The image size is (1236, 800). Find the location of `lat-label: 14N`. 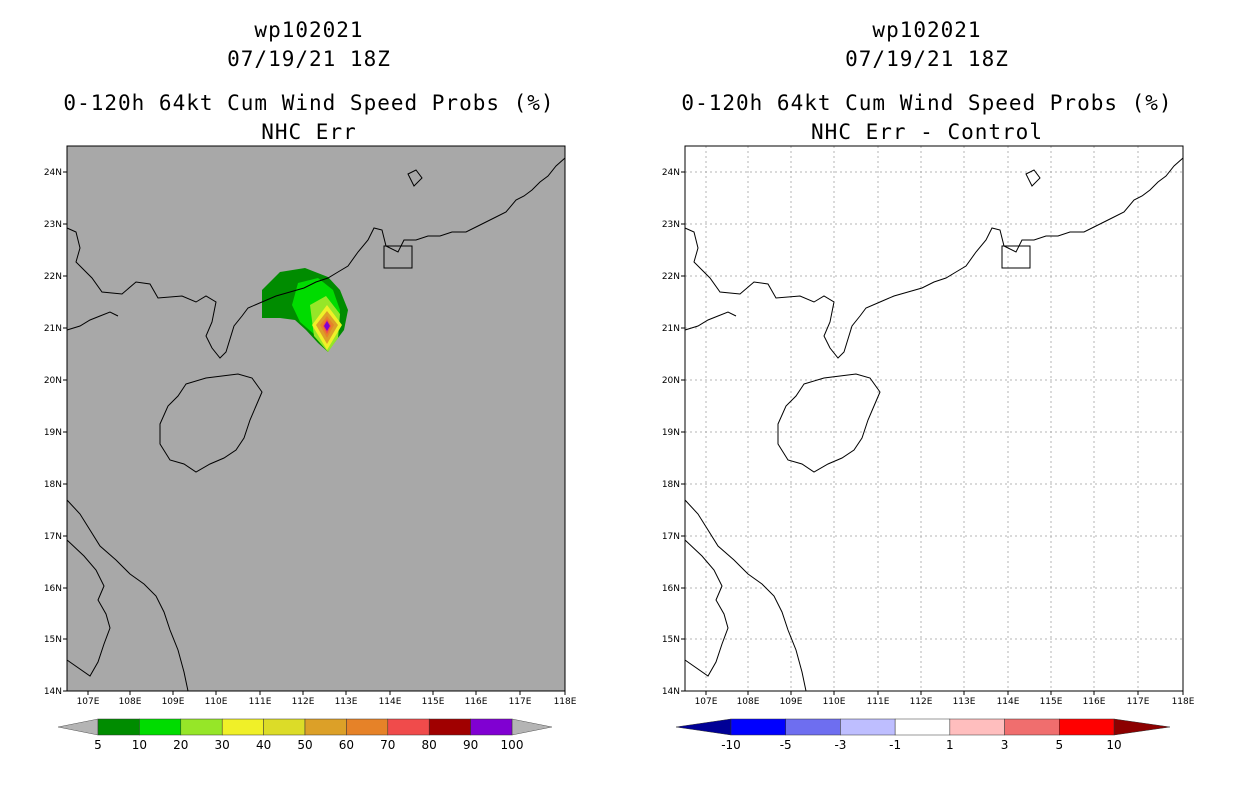

lat-label: 14N is located at coordinates (671, 692).